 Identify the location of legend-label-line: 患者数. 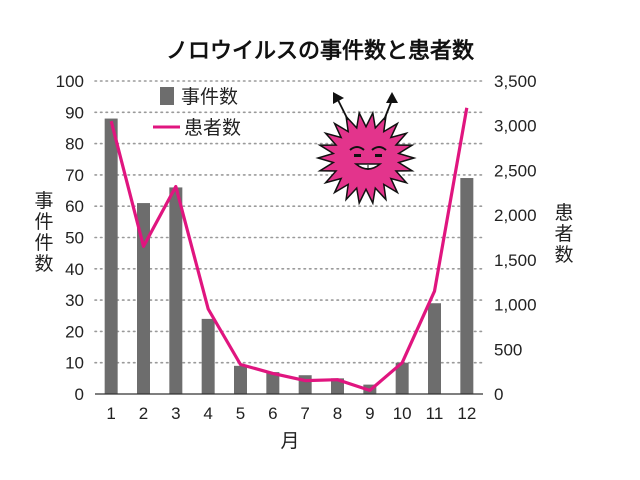
(212, 128).